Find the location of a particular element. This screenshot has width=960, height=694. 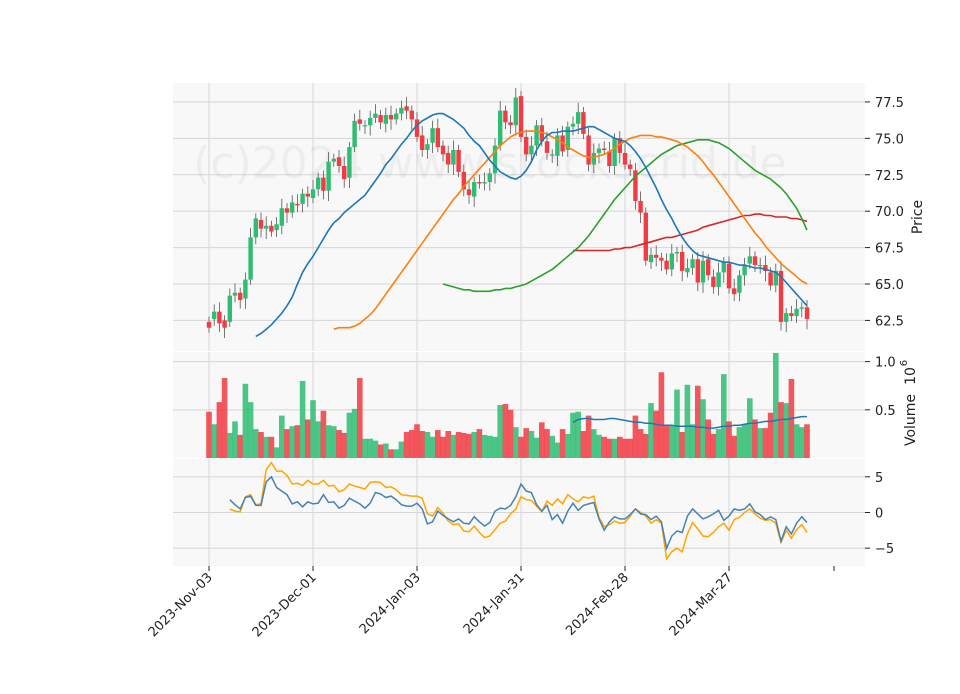

ma-long-line is located at coordinates (690, 232).